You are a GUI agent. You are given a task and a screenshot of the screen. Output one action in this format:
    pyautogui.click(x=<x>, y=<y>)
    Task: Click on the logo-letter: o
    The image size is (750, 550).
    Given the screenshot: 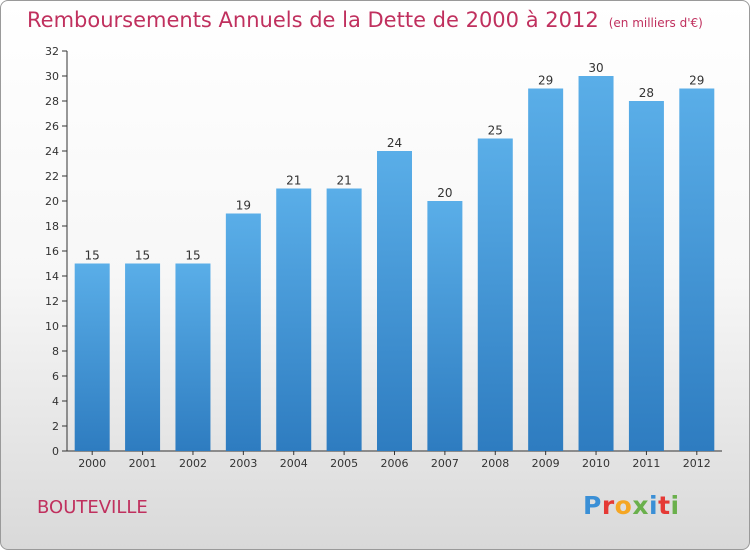 What is the action you would take?
    pyautogui.click(x=623, y=505)
    